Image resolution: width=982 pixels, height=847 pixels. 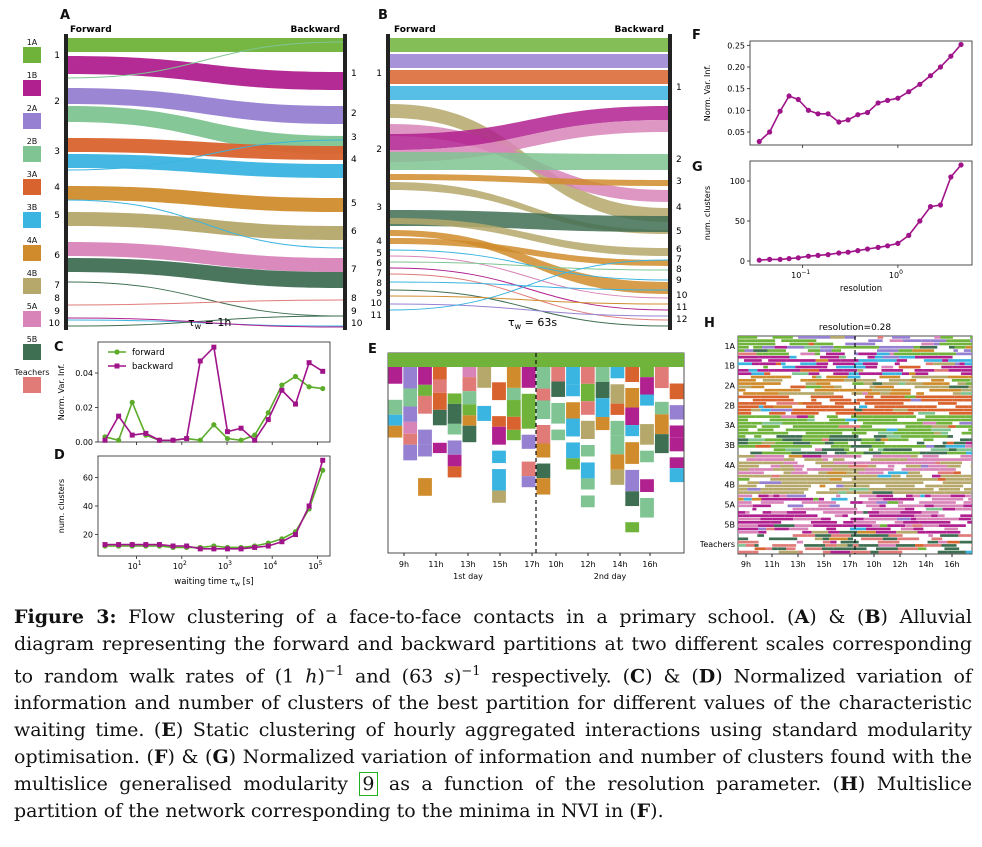 I want to click on cluster-label-left: 8, so click(x=379, y=284).